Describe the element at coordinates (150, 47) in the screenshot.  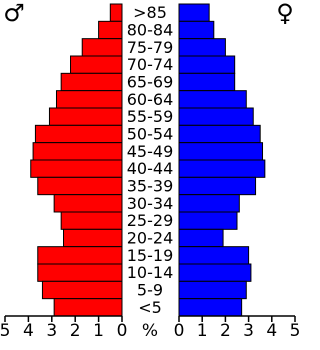
I see `age-label: 75-79` at that location.